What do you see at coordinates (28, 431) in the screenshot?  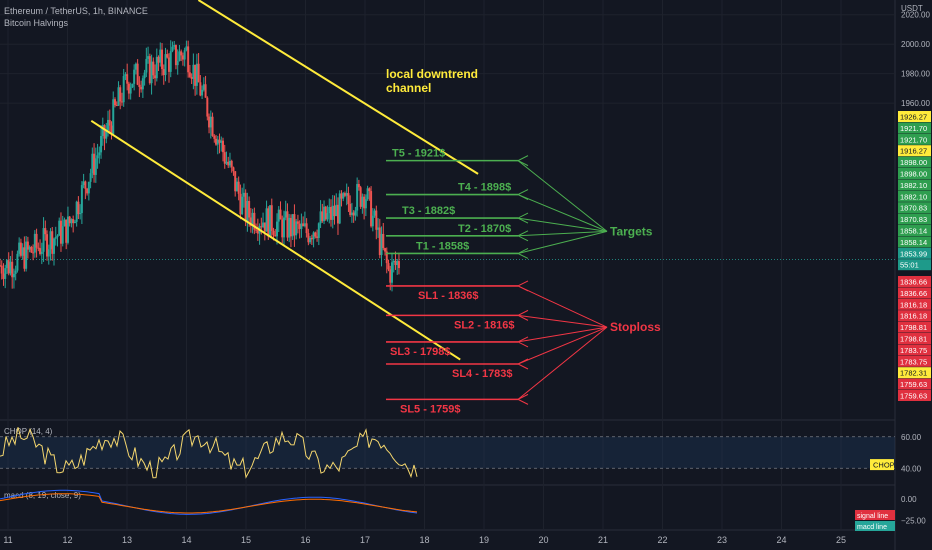 I see `chop-title: CHOP (14, 4)` at bounding box center [28, 431].